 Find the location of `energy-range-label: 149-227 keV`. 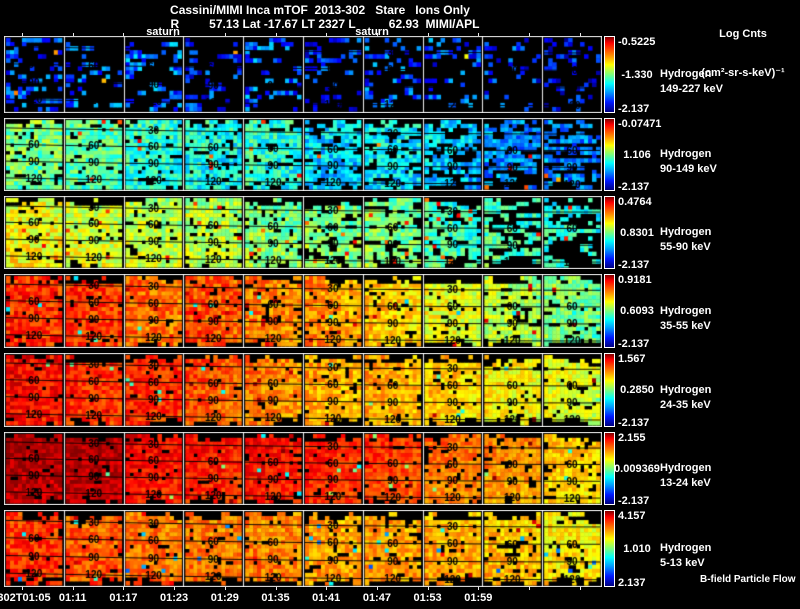

energy-range-label: 149-227 keV is located at coordinates (691, 88).